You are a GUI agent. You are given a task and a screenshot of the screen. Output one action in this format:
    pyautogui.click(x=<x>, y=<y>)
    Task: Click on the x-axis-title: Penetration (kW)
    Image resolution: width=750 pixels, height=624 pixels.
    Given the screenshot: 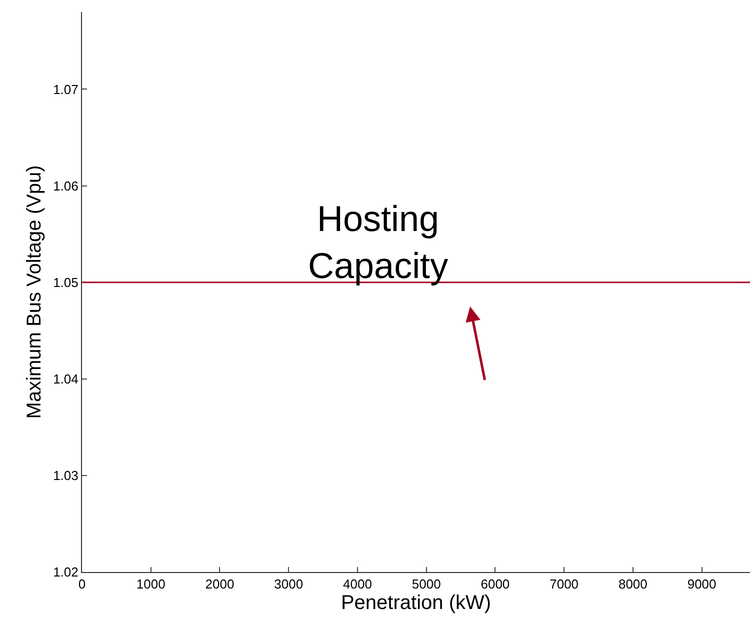 What is the action you would take?
    pyautogui.click(x=416, y=603)
    